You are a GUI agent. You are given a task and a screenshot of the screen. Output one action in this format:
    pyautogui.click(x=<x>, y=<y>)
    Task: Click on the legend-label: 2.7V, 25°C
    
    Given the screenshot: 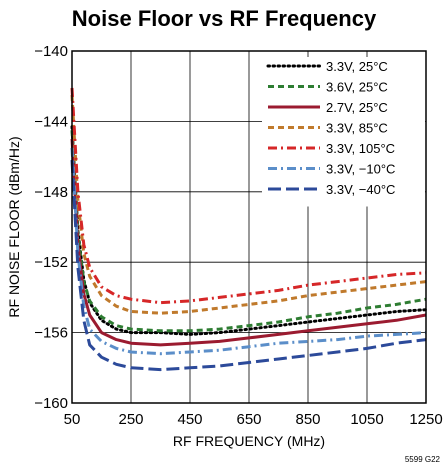 What is the action you would take?
    pyautogui.click(x=357, y=107)
    